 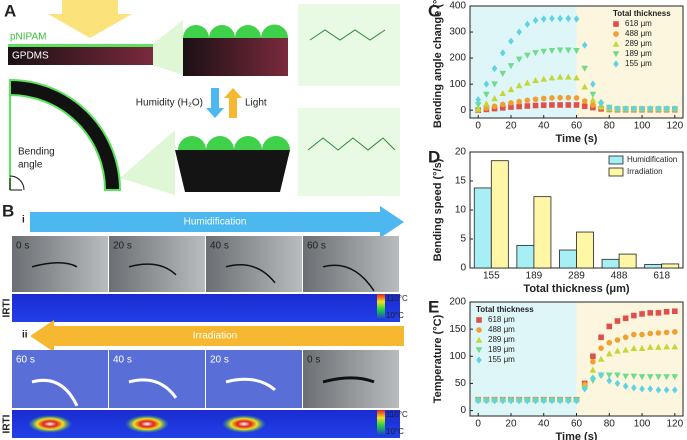 What do you see at coordinates (652, 159) in the screenshot?
I see `legend-label: Humidification` at bounding box center [652, 159].